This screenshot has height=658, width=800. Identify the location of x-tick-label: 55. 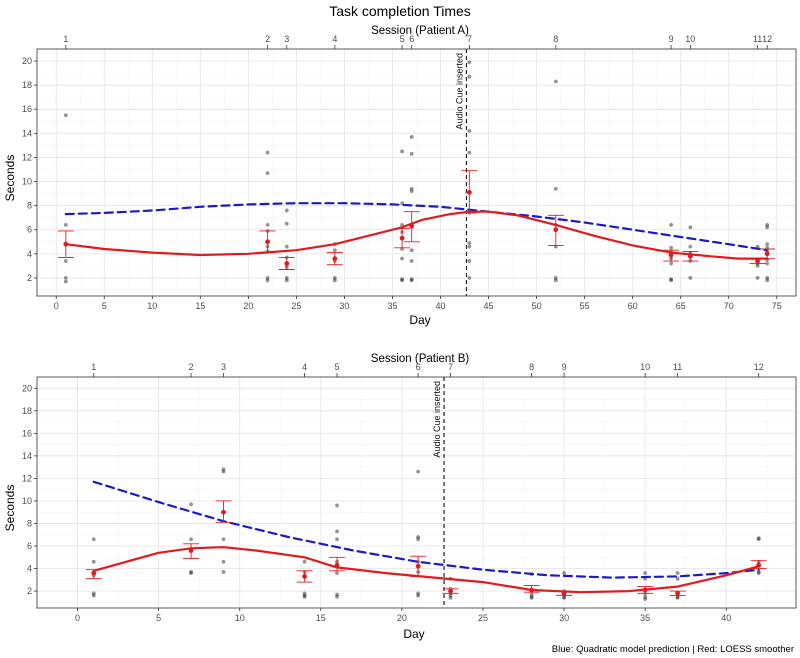
(585, 306).